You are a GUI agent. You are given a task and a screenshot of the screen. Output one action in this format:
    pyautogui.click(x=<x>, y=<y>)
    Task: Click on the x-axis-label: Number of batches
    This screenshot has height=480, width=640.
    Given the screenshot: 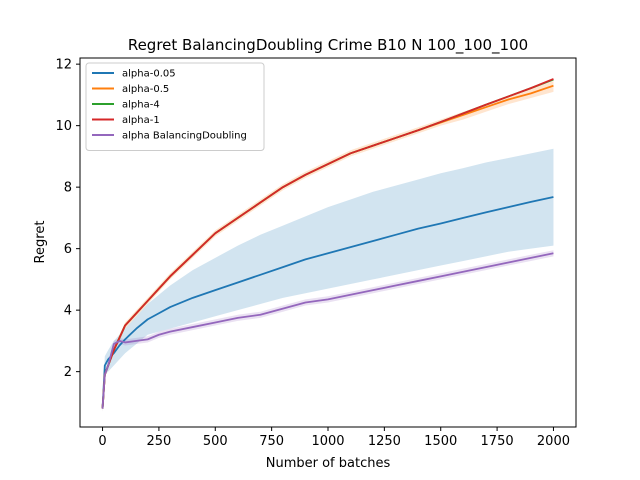 What is the action you would take?
    pyautogui.click(x=328, y=463)
    